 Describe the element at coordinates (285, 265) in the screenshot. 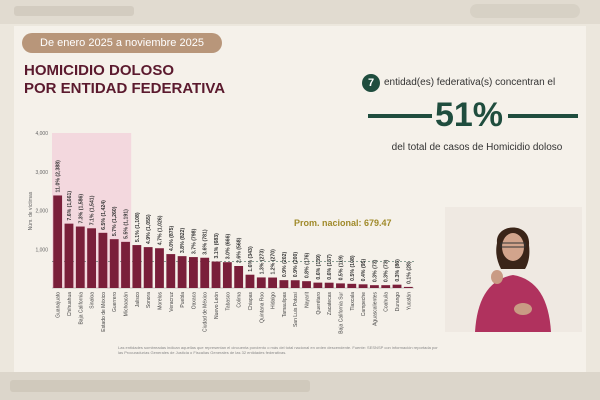

I see `bar-value-label: 0.9% (202)` at that location.